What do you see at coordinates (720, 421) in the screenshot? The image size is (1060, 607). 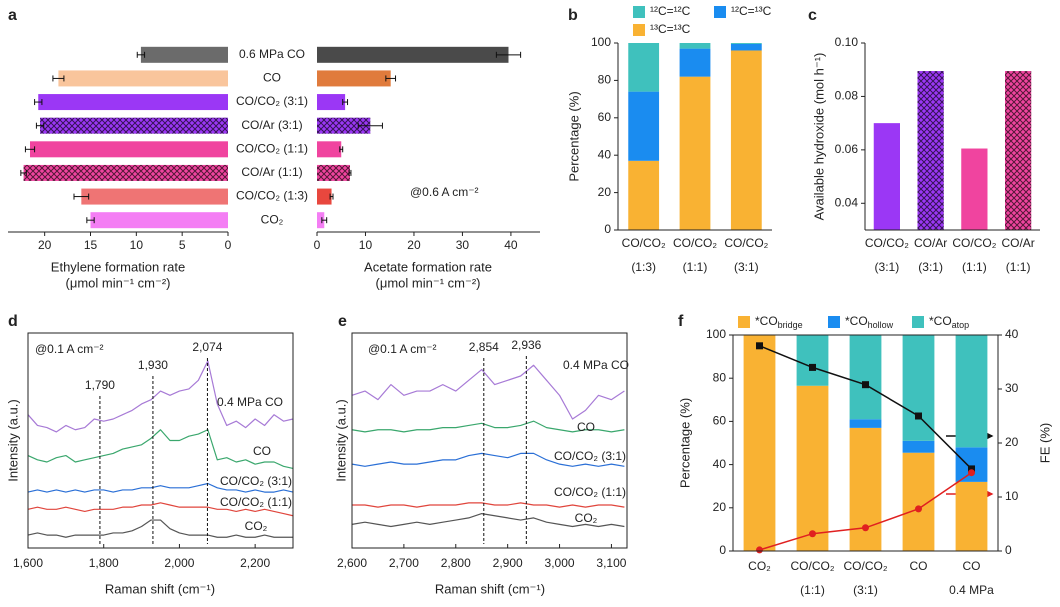 I see `y-tick-label: 60` at bounding box center [720, 421].